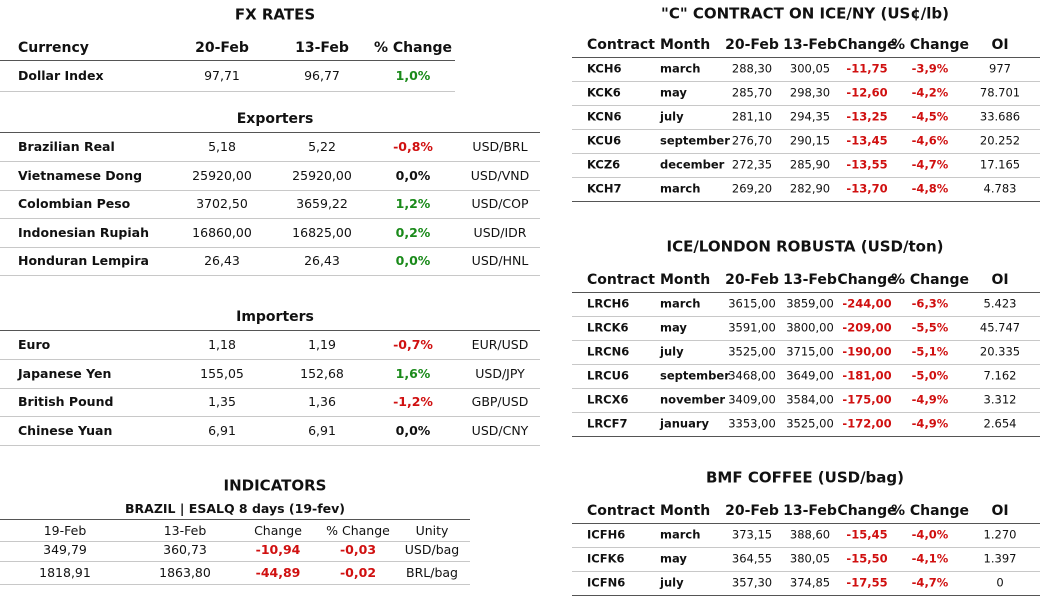 Image resolution: width=1040 pixels, height=596 pixels. Describe the element at coordinates (358, 549) in the screenshot. I see `cell: -0,03` at that location.